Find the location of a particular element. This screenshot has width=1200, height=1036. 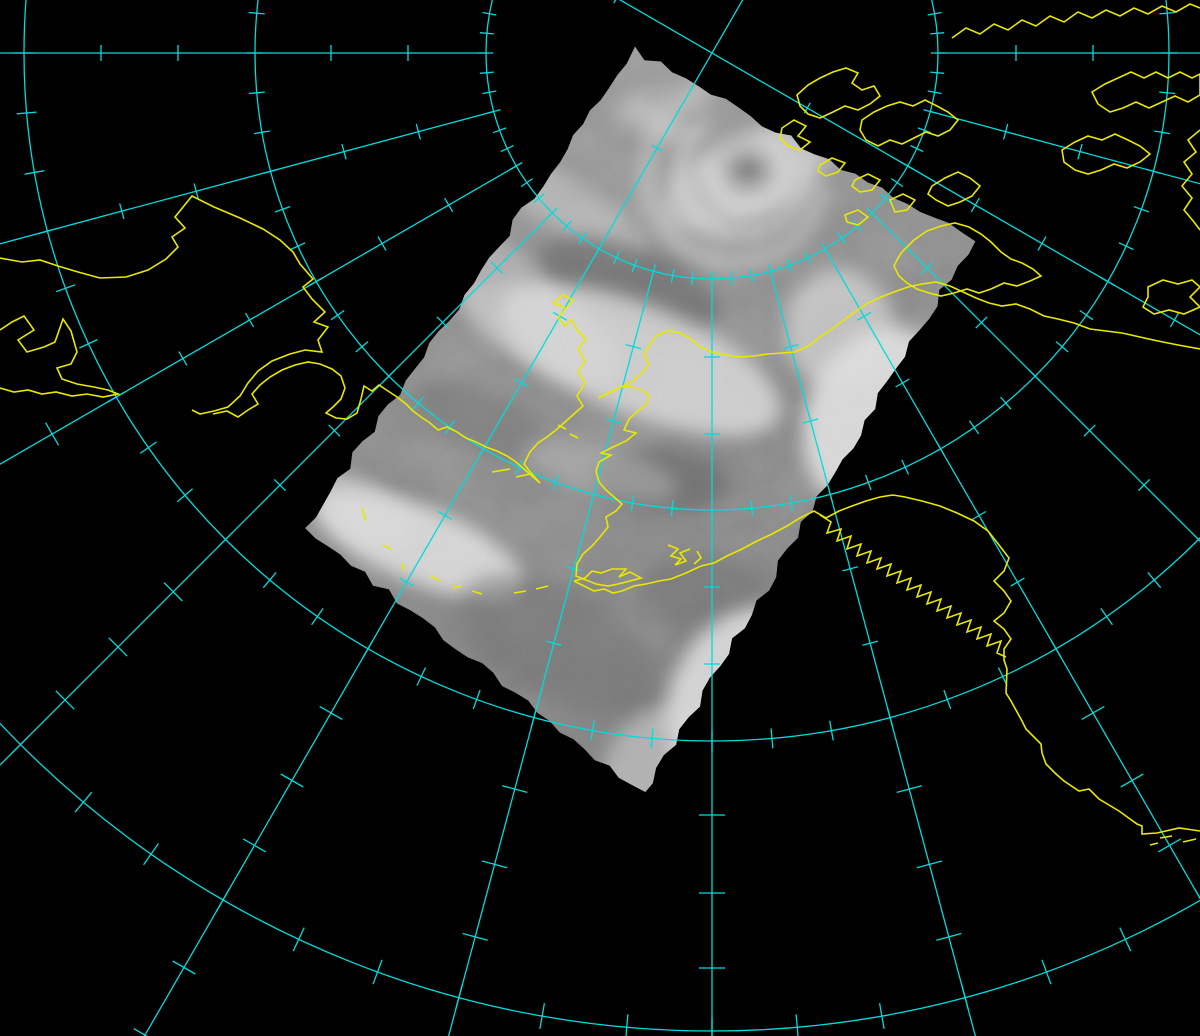

coastline-greenland-right-edge is located at coordinates (1190, 180).